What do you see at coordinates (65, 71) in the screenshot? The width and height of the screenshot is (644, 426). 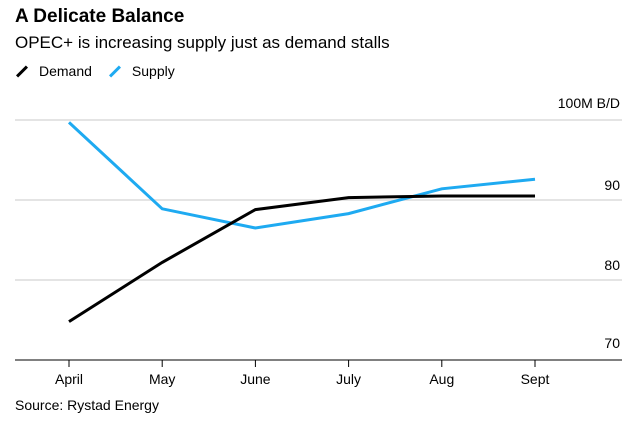 I see `legend-label-demand: Demand` at bounding box center [65, 71].